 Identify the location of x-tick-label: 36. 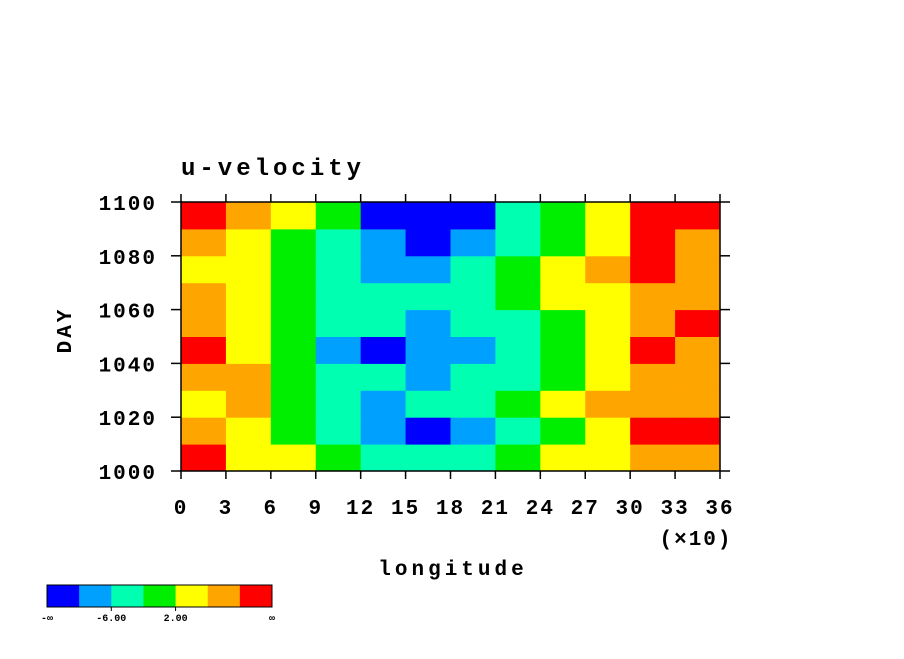
(719, 509).